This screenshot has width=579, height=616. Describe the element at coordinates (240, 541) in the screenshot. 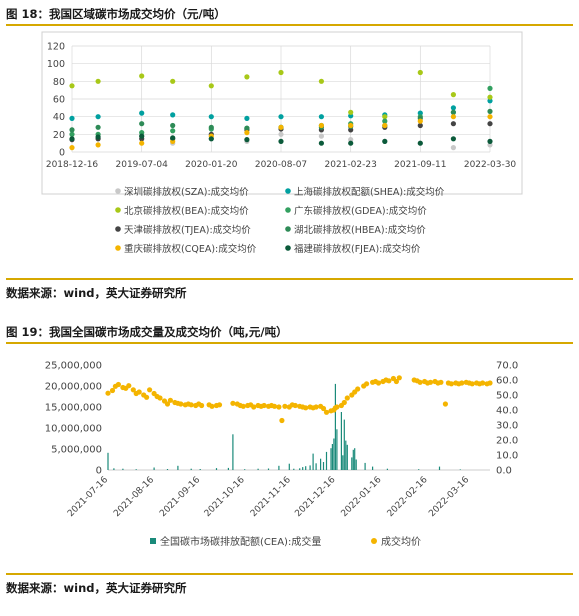

I see `legend-label-volume: 全国碳市场碳排放配额(CEA):成交量` at that location.